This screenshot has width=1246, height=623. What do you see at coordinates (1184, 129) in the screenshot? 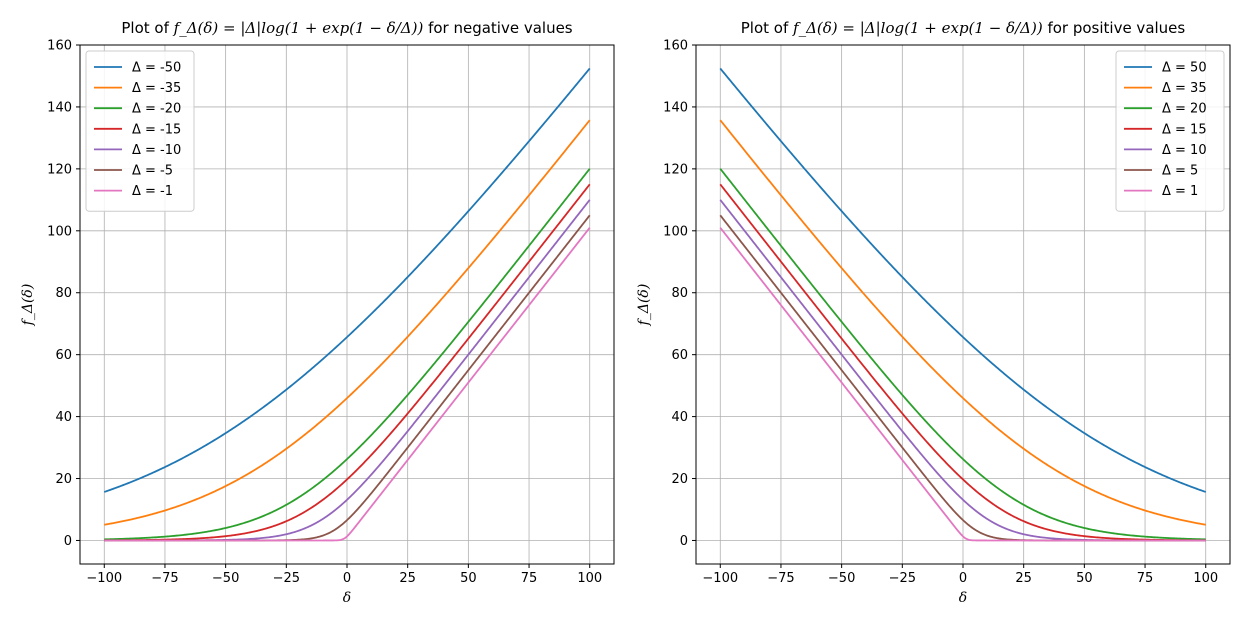
I see `legend-label: Δ = 15` at bounding box center [1184, 129].